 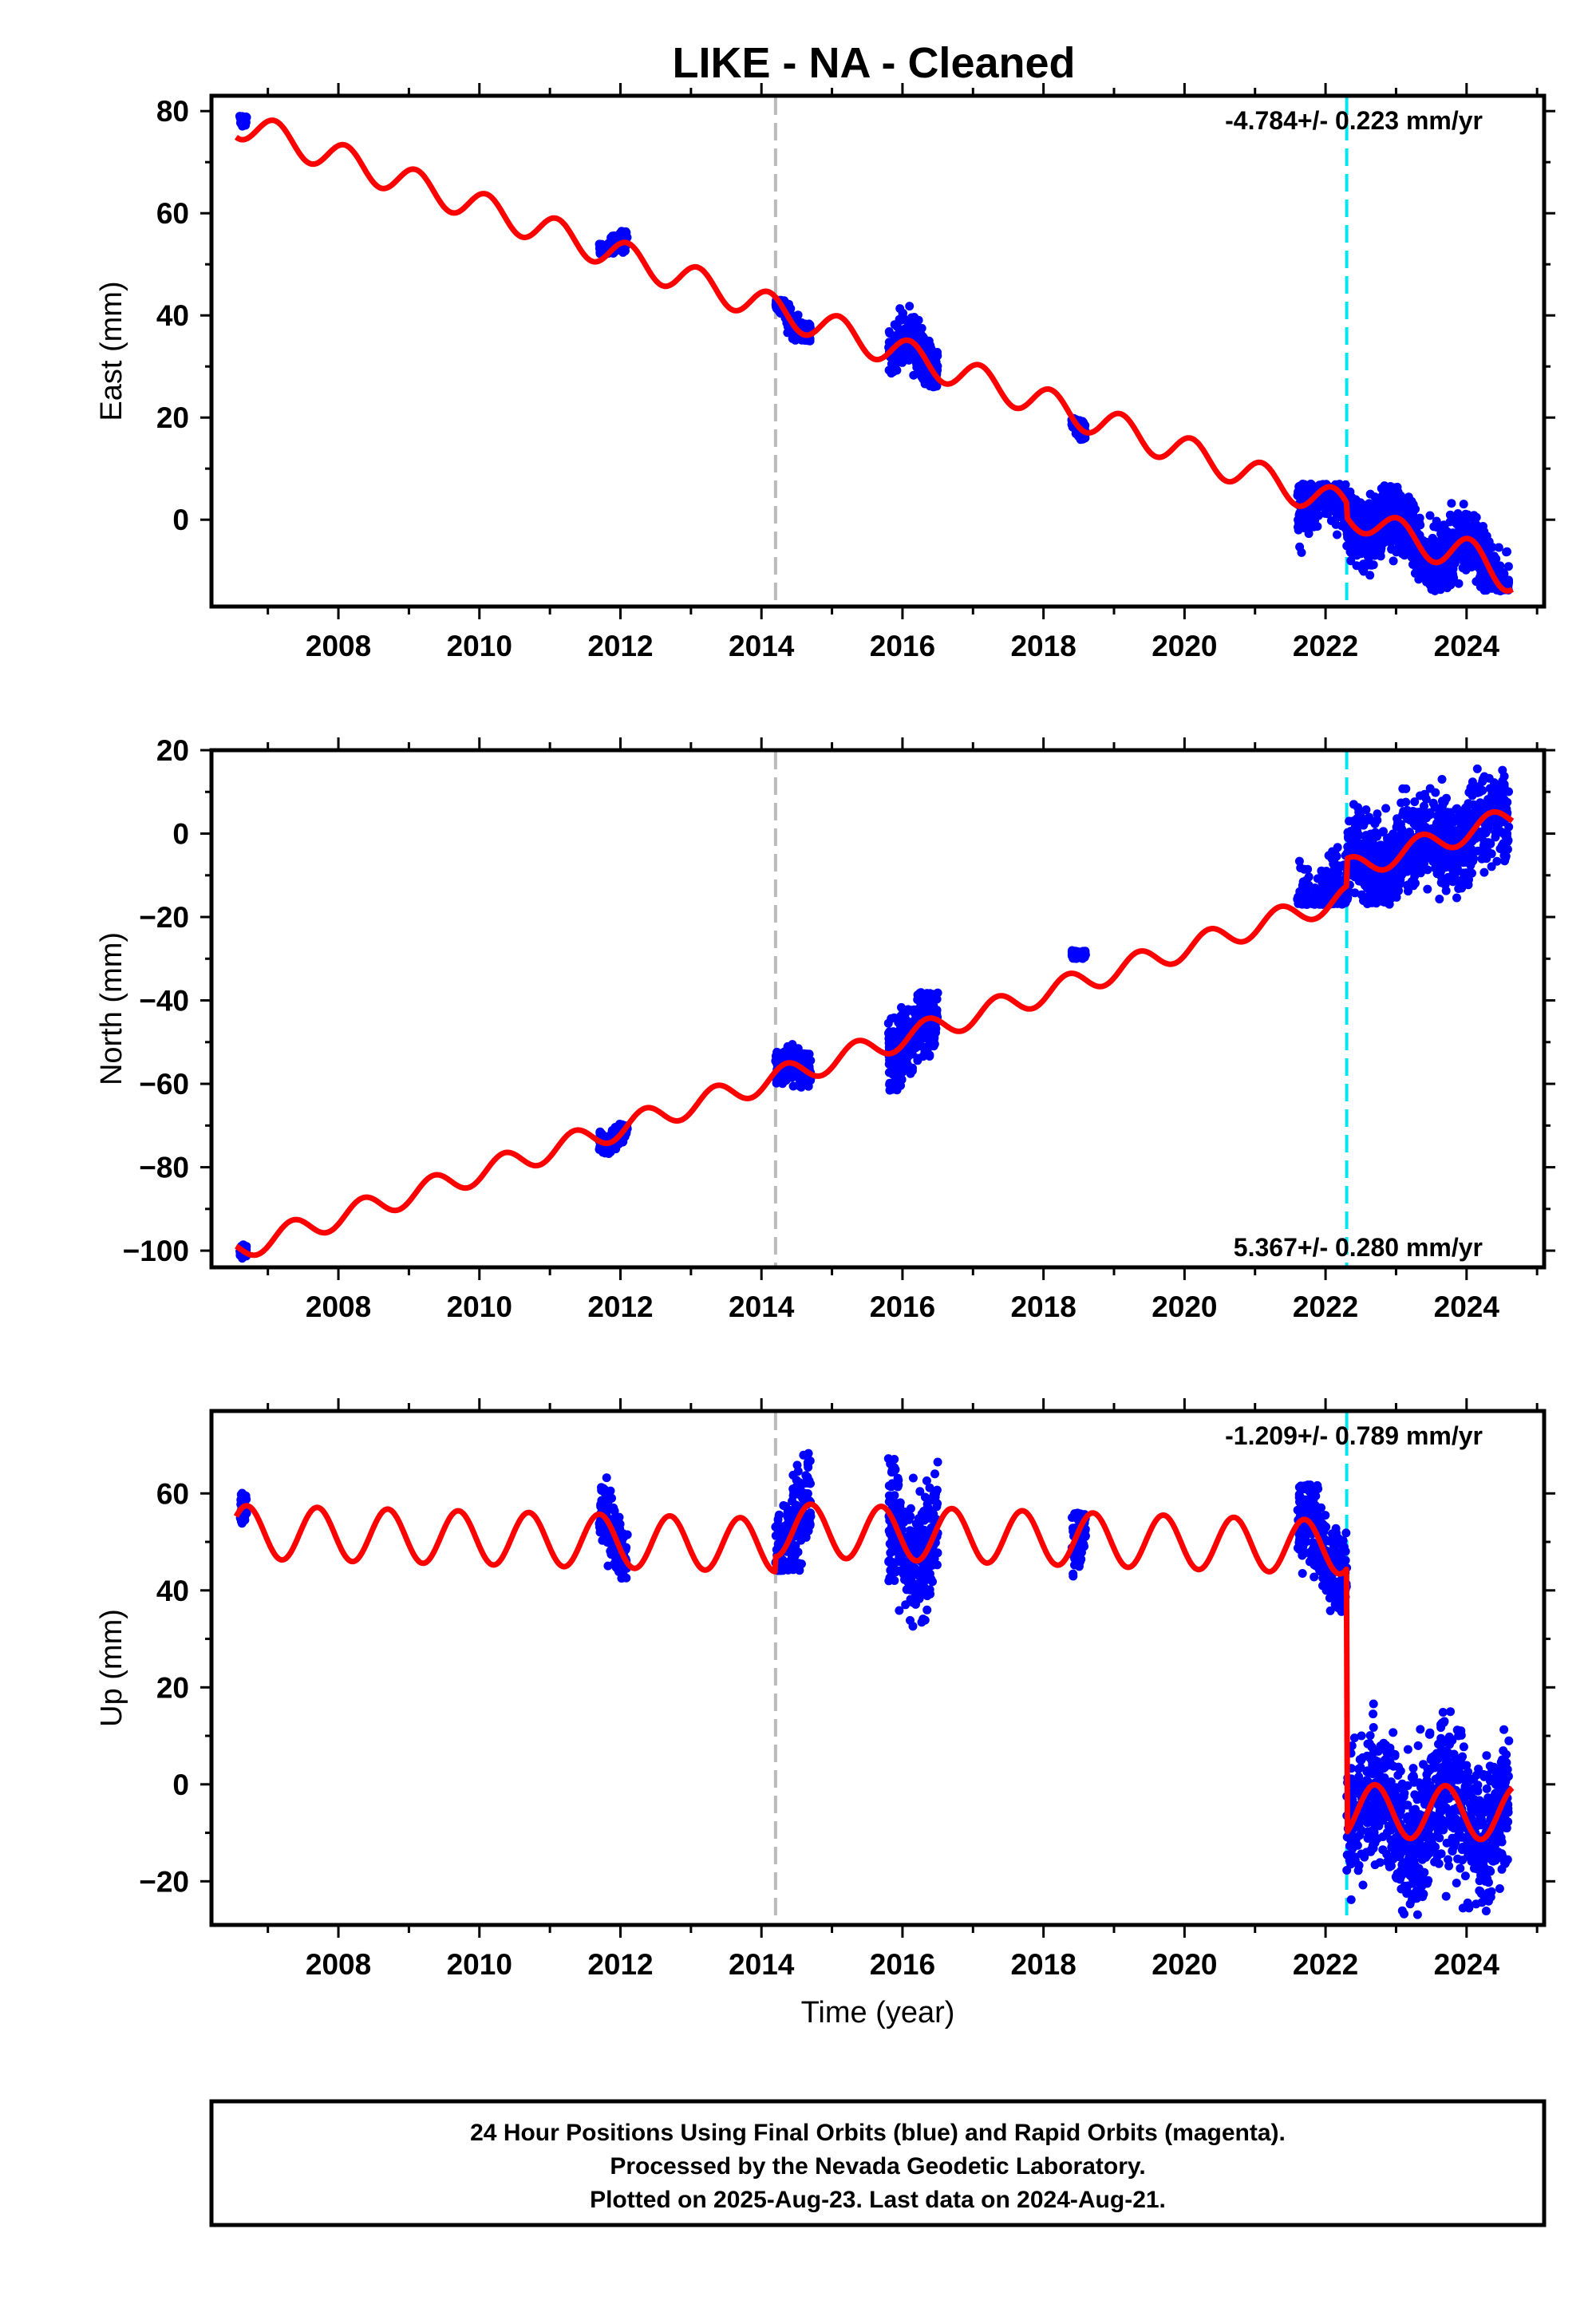 What do you see at coordinates (112, 1008) in the screenshot?
I see `y-axis-label: North (mm)` at bounding box center [112, 1008].